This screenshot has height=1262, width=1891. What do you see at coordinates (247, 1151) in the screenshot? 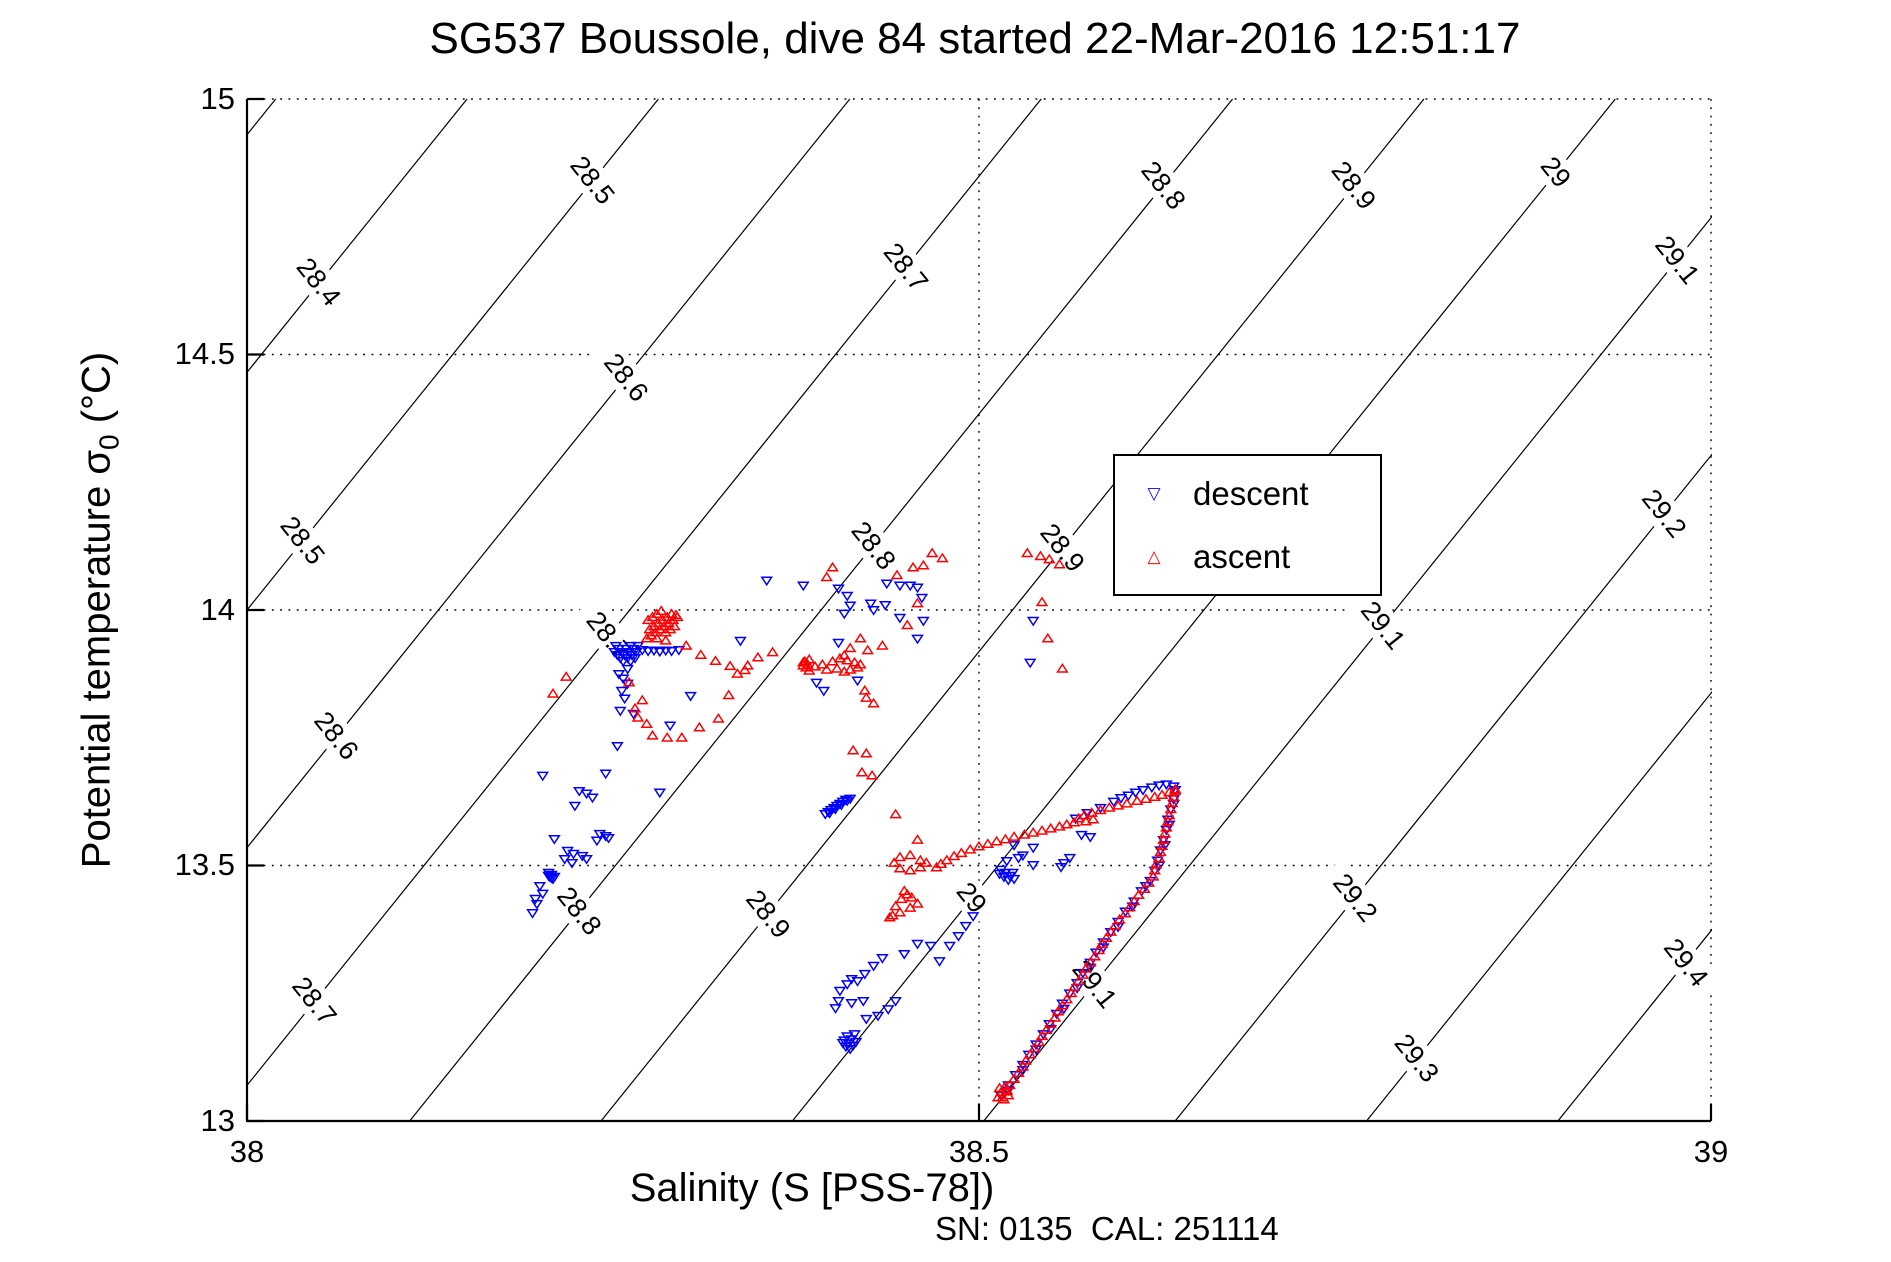
I see `x-tick-38: 38` at bounding box center [247, 1151].